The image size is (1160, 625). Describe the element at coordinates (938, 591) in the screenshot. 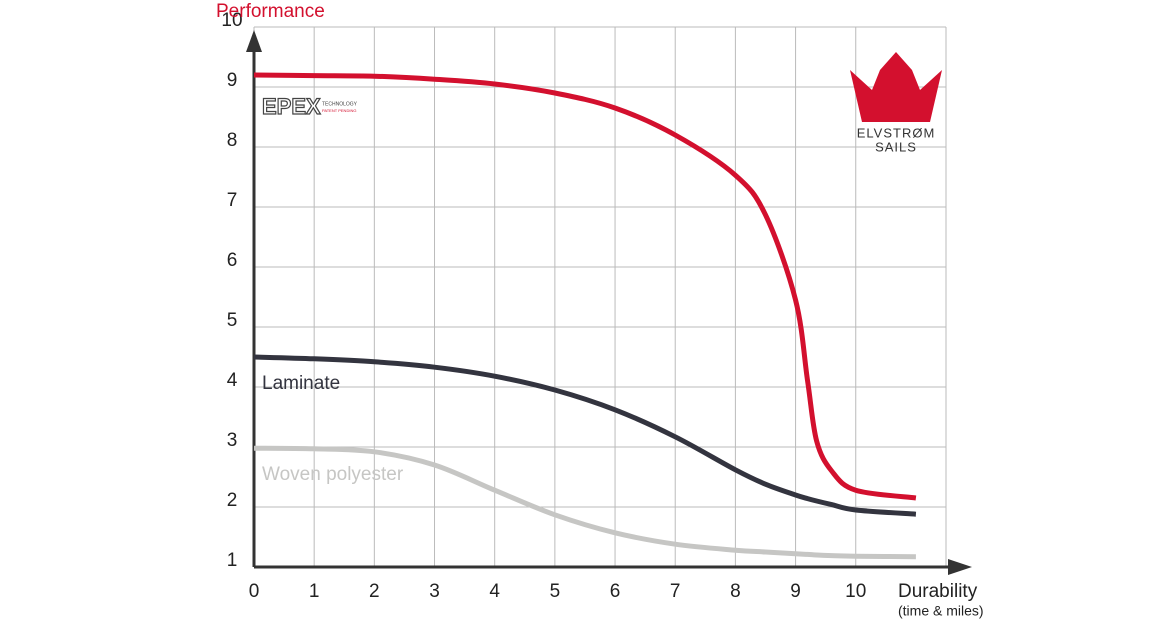

I see `x-axis-label: Durability` at that location.